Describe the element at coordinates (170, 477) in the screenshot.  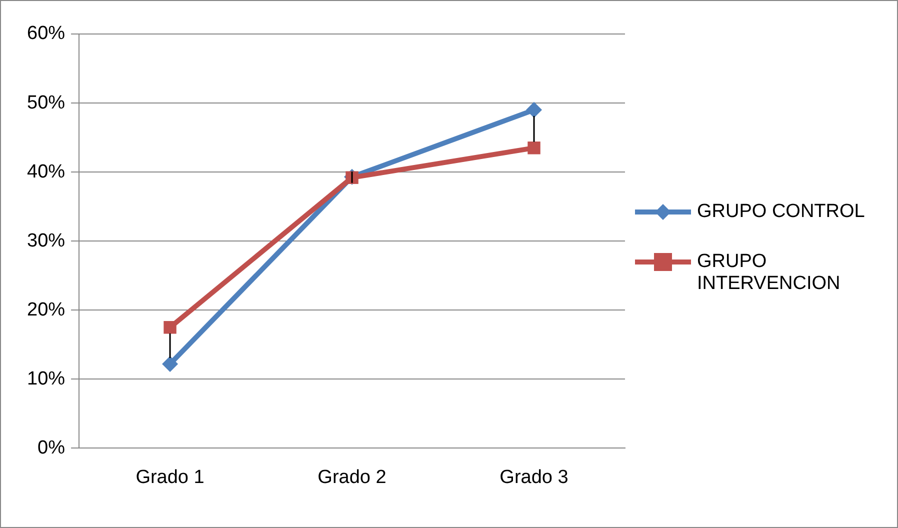
I see `x-tick-label: Grado 1` at that location.